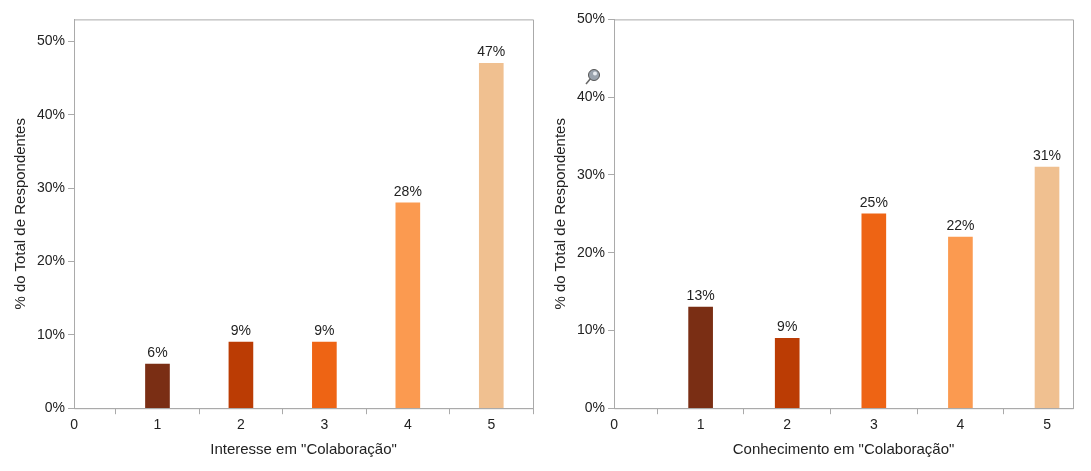  What do you see at coordinates (303, 449) in the screenshot?
I see `x-axis-title: Interesse em "Colaboração"` at bounding box center [303, 449].